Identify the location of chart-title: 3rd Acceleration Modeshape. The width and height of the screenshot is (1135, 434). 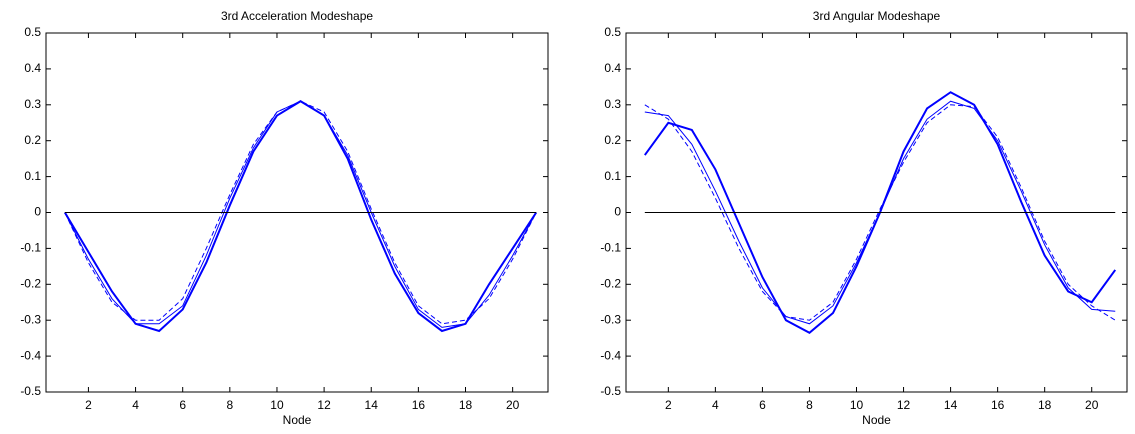
(297, 16).